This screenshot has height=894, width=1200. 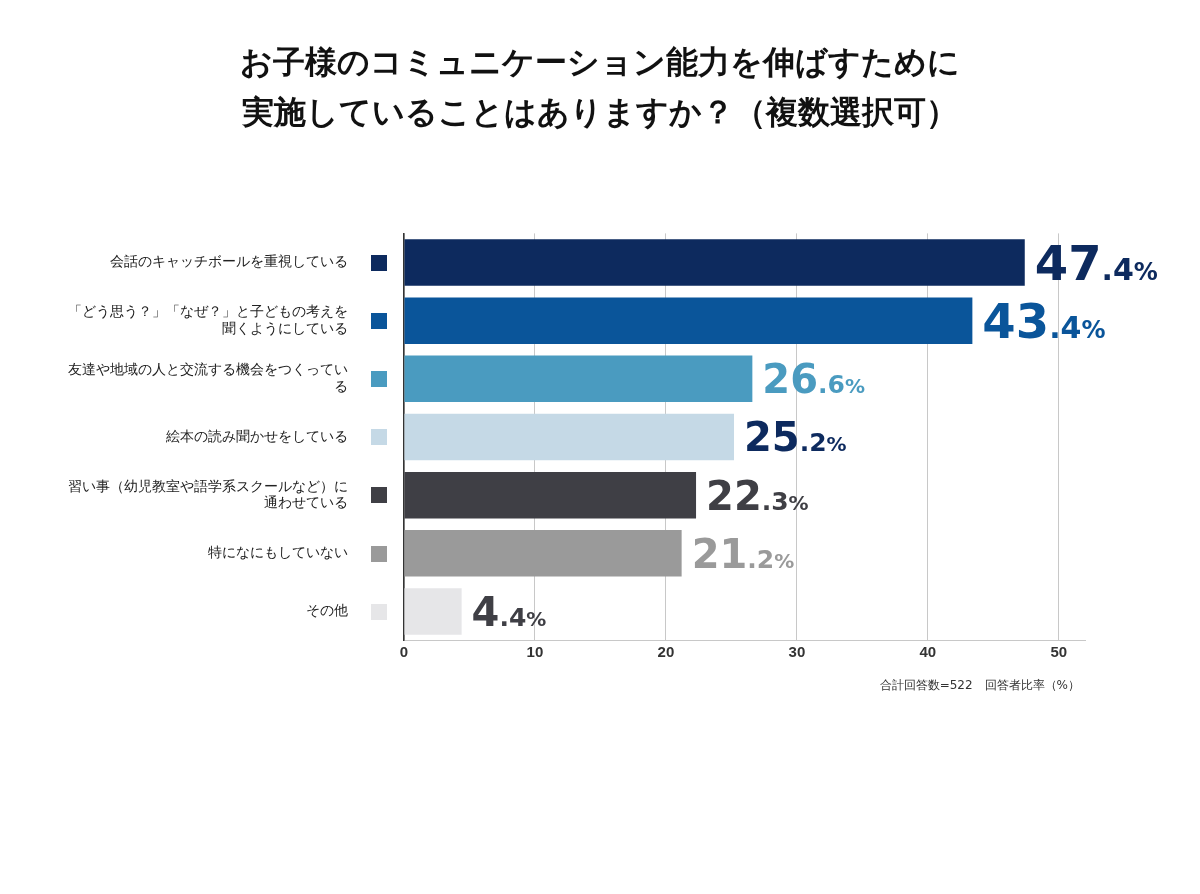 What do you see at coordinates (1044, 321) in the screenshot?
I see `data-label: 43.4%` at bounding box center [1044, 321].